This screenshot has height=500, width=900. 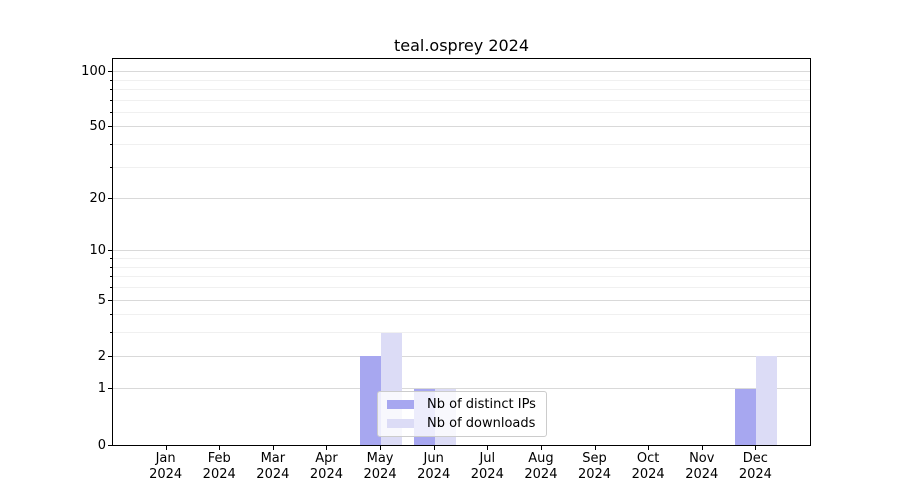 What do you see at coordinates (101, 445) in the screenshot?
I see `tick-label-y-0: 0` at bounding box center [101, 445].